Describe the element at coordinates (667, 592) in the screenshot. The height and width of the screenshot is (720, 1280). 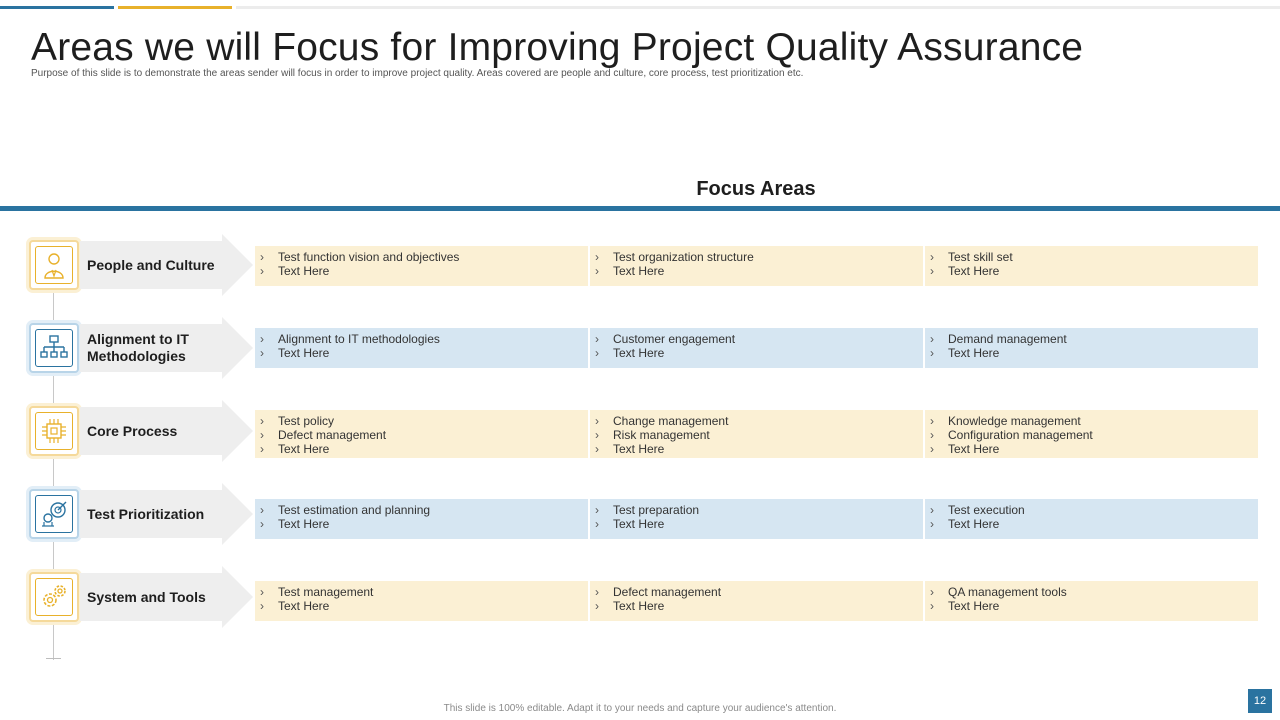
I see `bullet-text: Defect management` at that location.